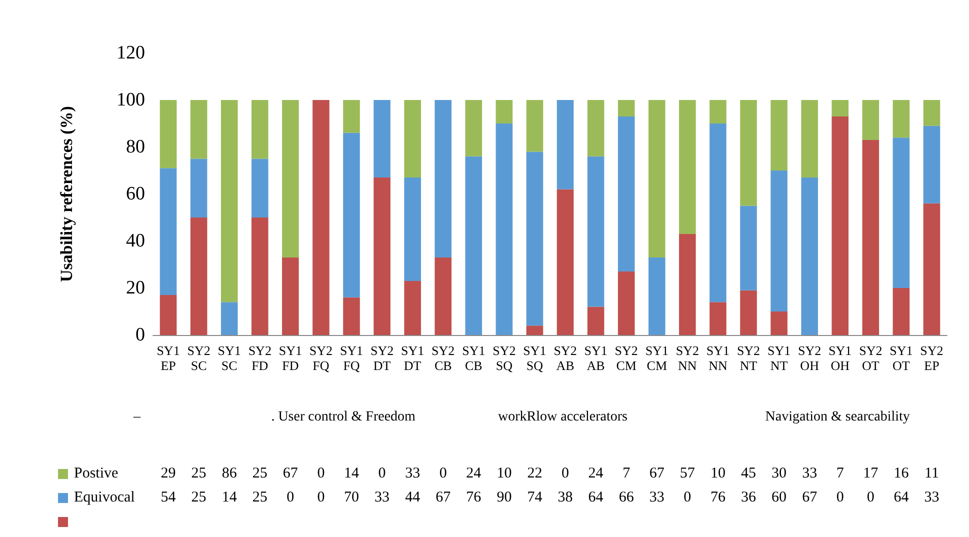  I want to click on x-tick-label: SY2 SC, so click(198, 358).